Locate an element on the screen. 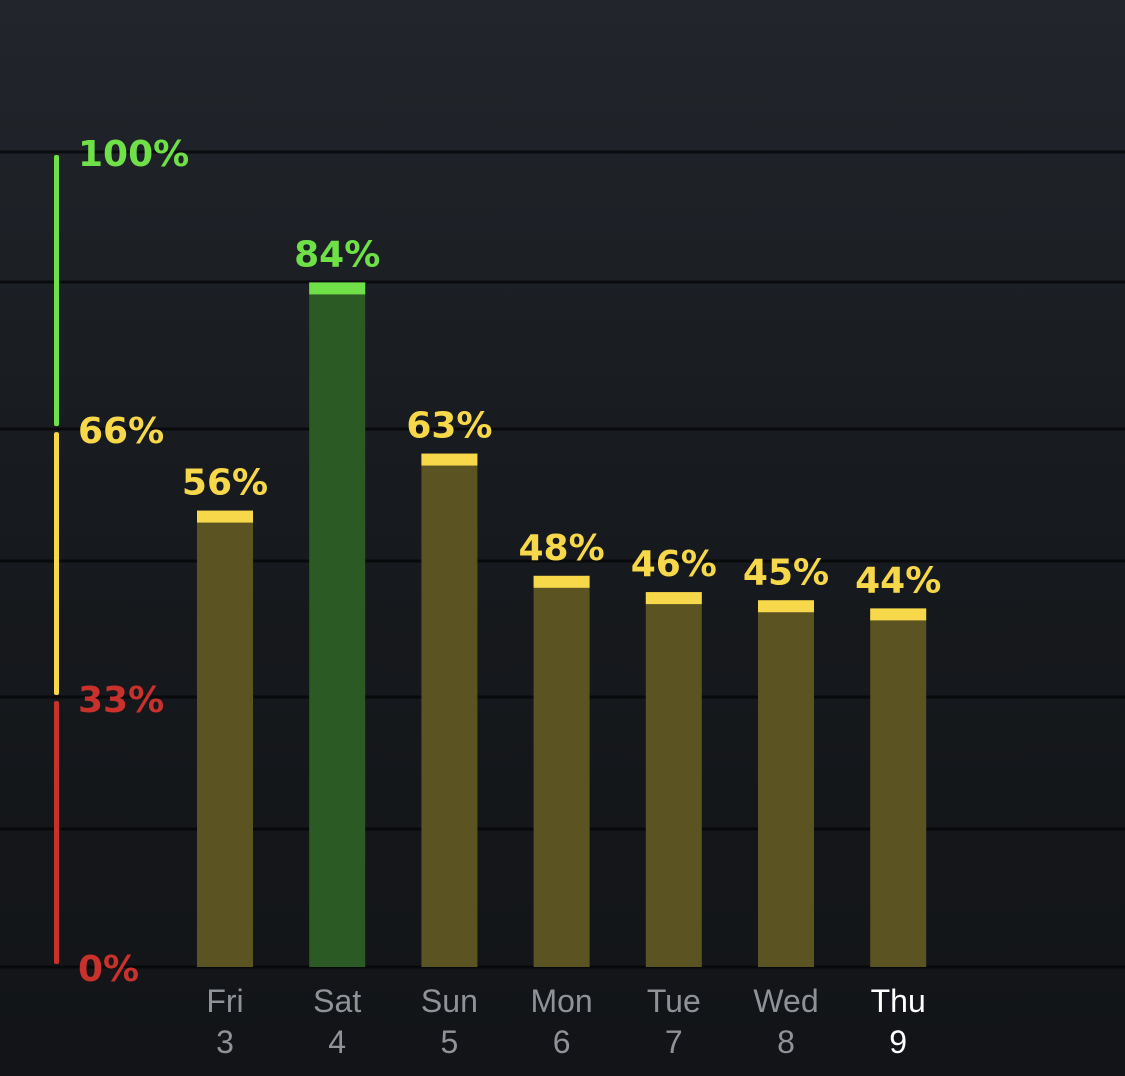 This screenshot has width=1125, height=1076. x-day-label: Sat is located at coordinates (337, 1001).